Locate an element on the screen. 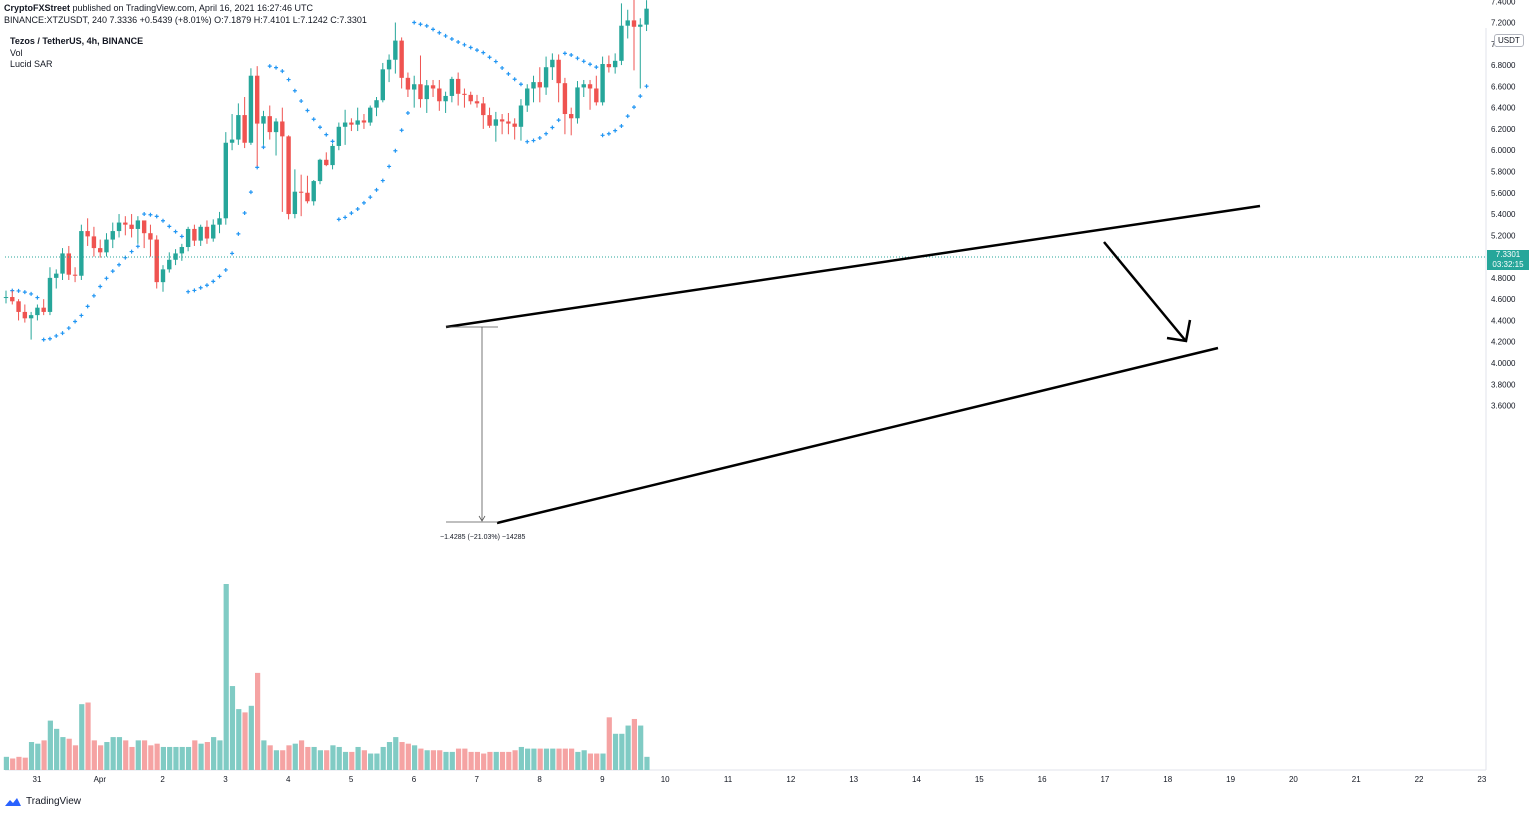 This screenshot has height=814, width=1536. price-tick-label-18: 5.2000 is located at coordinates (1503, 235).